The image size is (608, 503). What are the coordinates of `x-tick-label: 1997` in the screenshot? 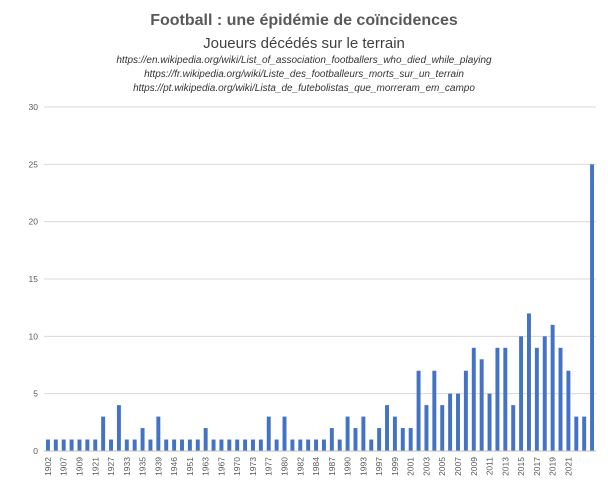 It's located at (379, 466).